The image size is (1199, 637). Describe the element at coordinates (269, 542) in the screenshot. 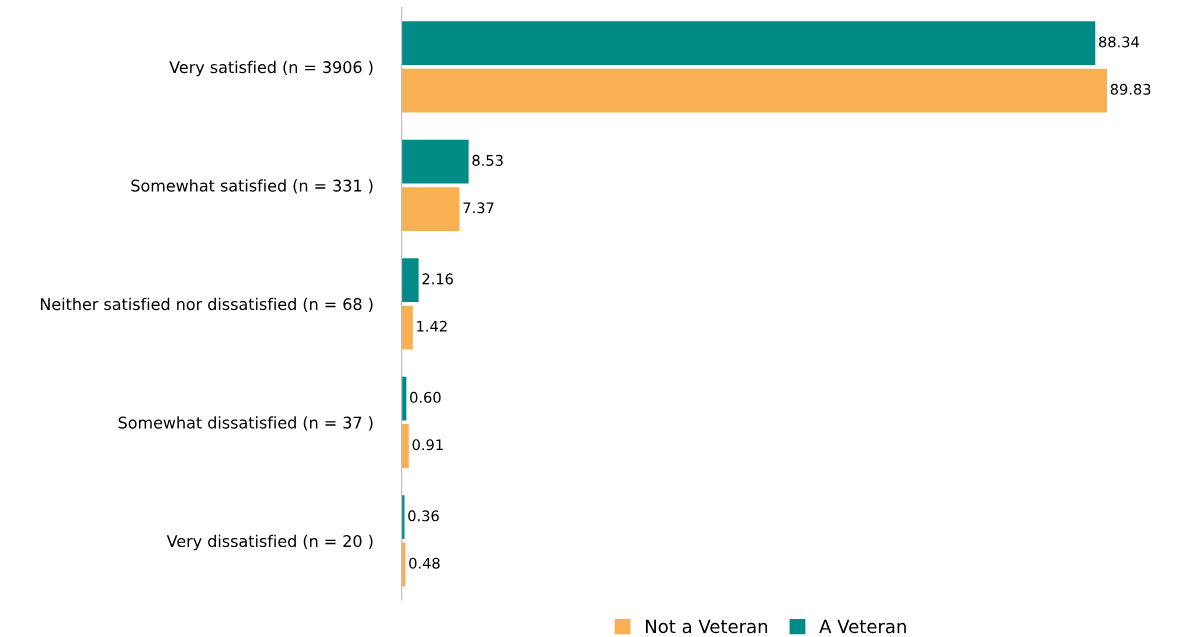

I see `y-tick-label: Very dissatisfied (n = 20 )` at that location.